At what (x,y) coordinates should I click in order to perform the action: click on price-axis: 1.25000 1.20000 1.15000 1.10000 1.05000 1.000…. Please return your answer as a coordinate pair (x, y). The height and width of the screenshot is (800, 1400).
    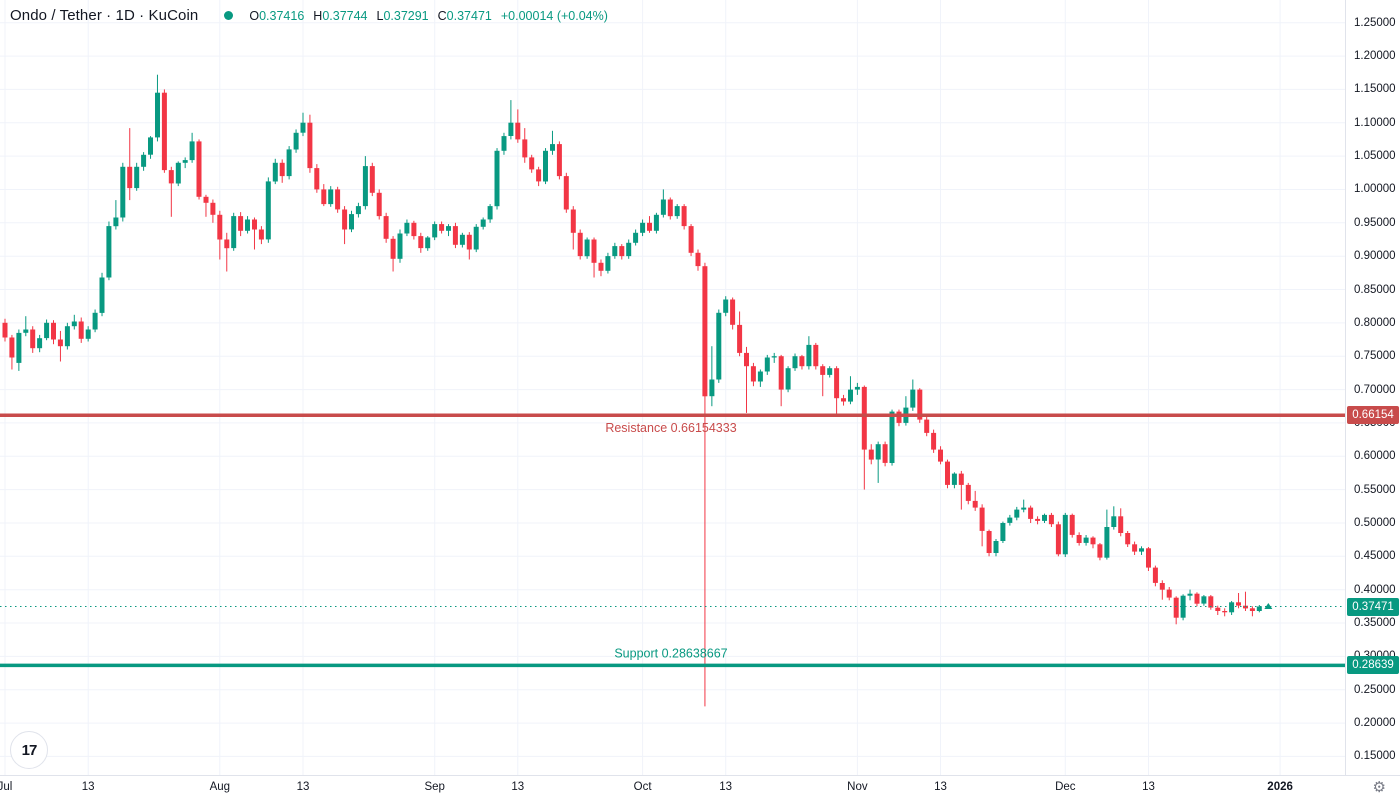
    Looking at the image, I should click on (1372, 387).